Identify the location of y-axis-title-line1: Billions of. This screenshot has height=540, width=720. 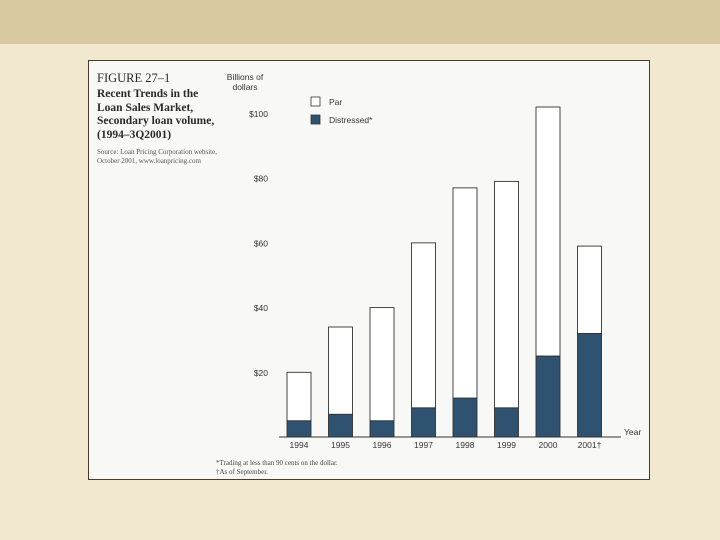
(245, 77).